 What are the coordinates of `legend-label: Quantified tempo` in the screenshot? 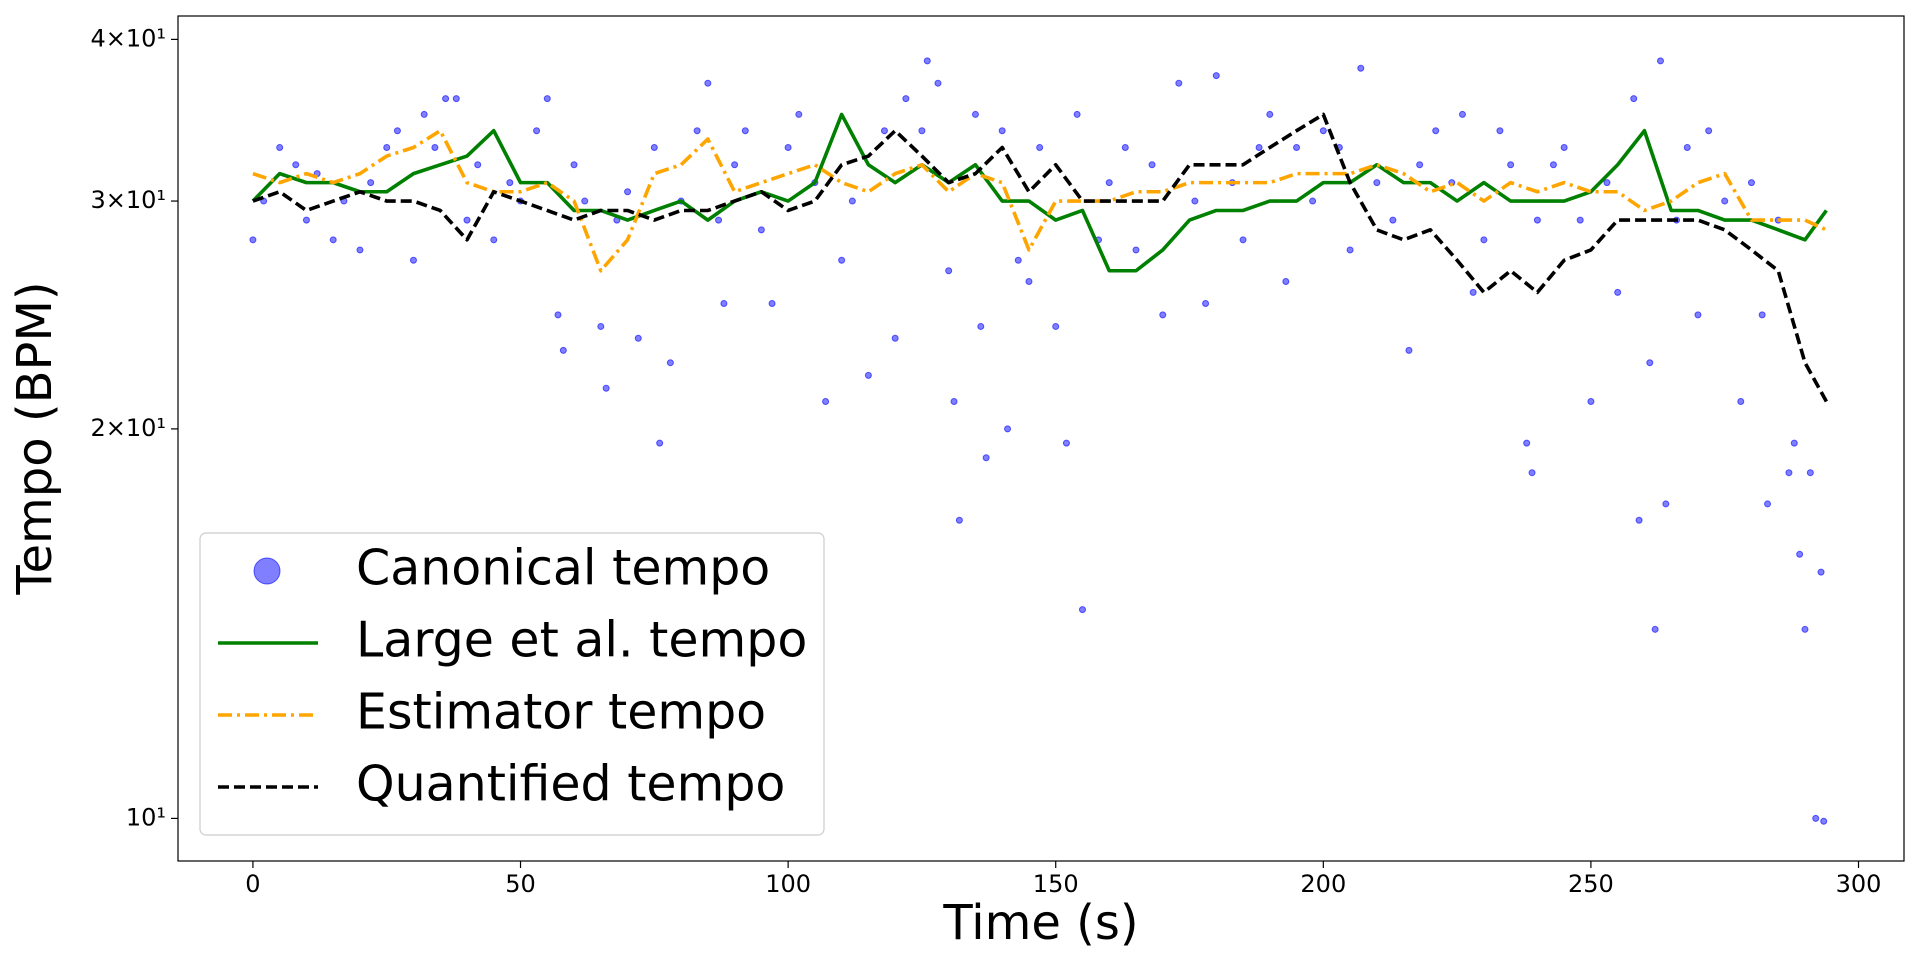 It's located at (570, 784).